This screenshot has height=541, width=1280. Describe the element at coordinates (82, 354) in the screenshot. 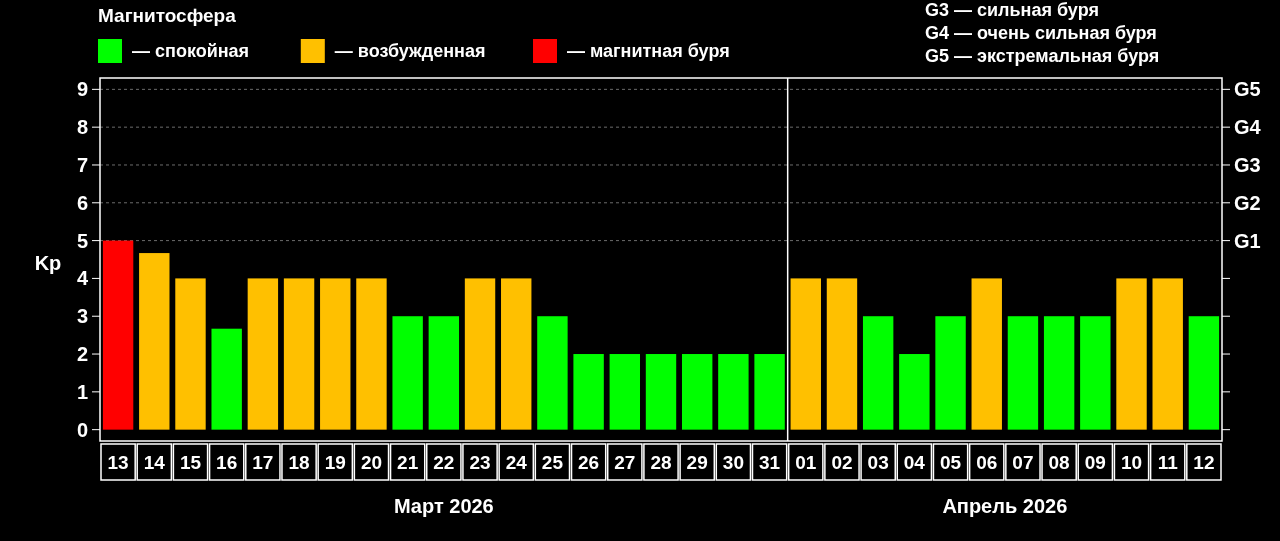

I see `y-tick-label: 2` at that location.